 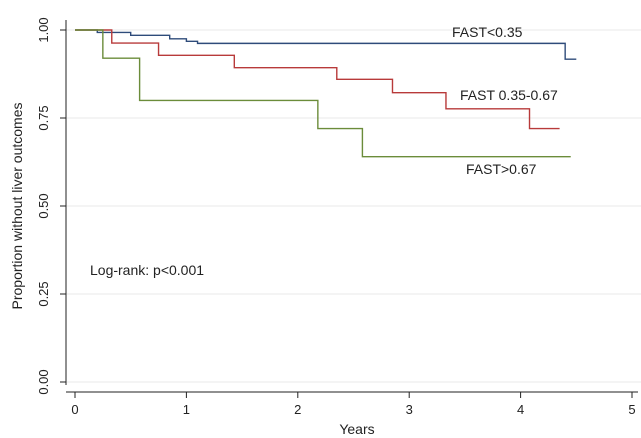 What do you see at coordinates (43, 205) in the screenshot?
I see `y-tick-label: 0.50` at bounding box center [43, 205].